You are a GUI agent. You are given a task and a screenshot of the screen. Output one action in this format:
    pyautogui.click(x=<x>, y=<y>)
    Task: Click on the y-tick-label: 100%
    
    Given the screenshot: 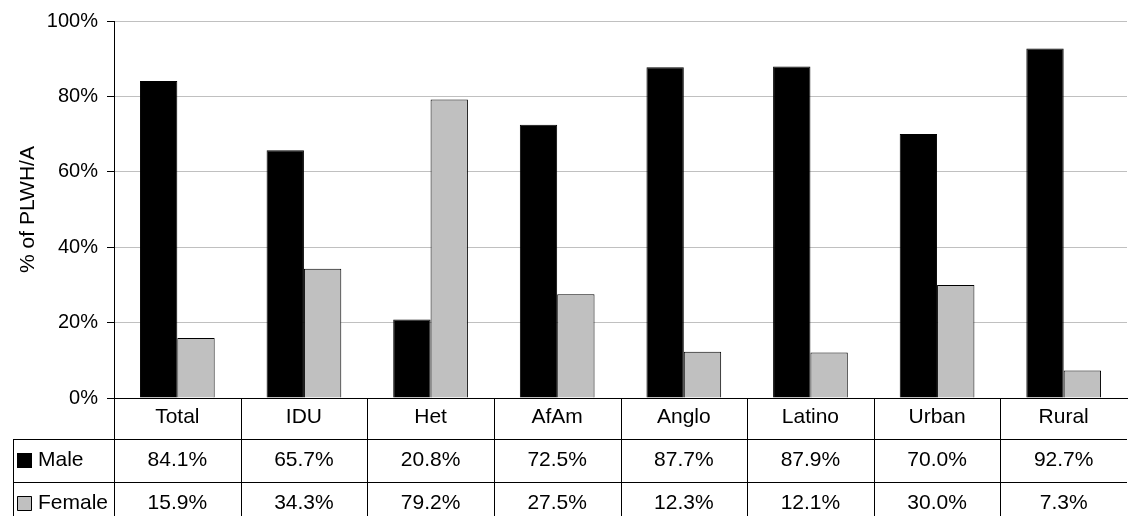 What is the action you would take?
    pyautogui.click(x=72, y=19)
    